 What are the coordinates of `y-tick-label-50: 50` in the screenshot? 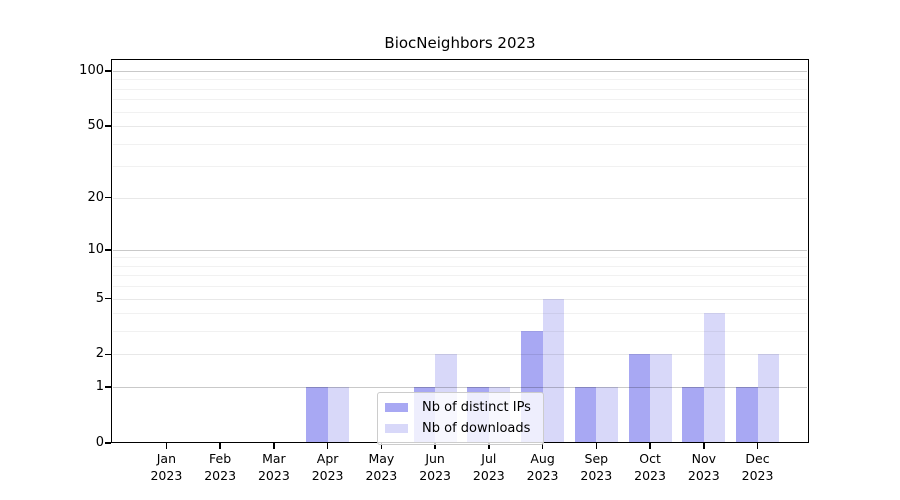 It's located at (95, 126).